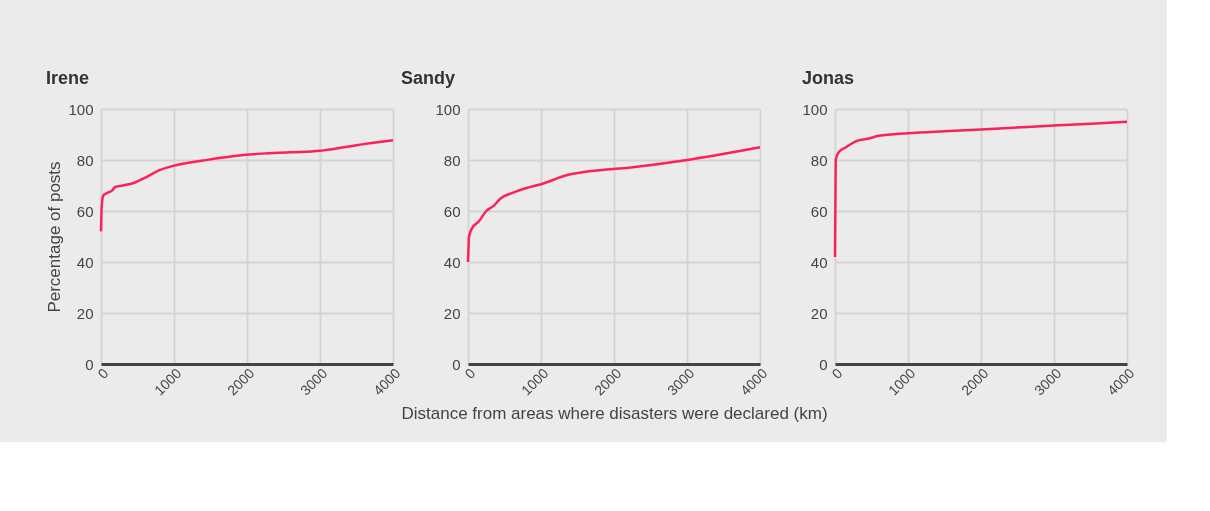 The width and height of the screenshot is (1210, 511). What do you see at coordinates (427, 78) in the screenshot?
I see `chart-title: Sandy` at bounding box center [427, 78].